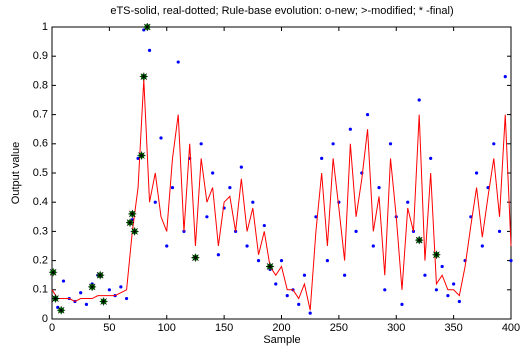 This screenshot has height=347, width=520. What do you see at coordinates (339, 328) in the screenshot?
I see `x-tick-label: 250` at bounding box center [339, 328].